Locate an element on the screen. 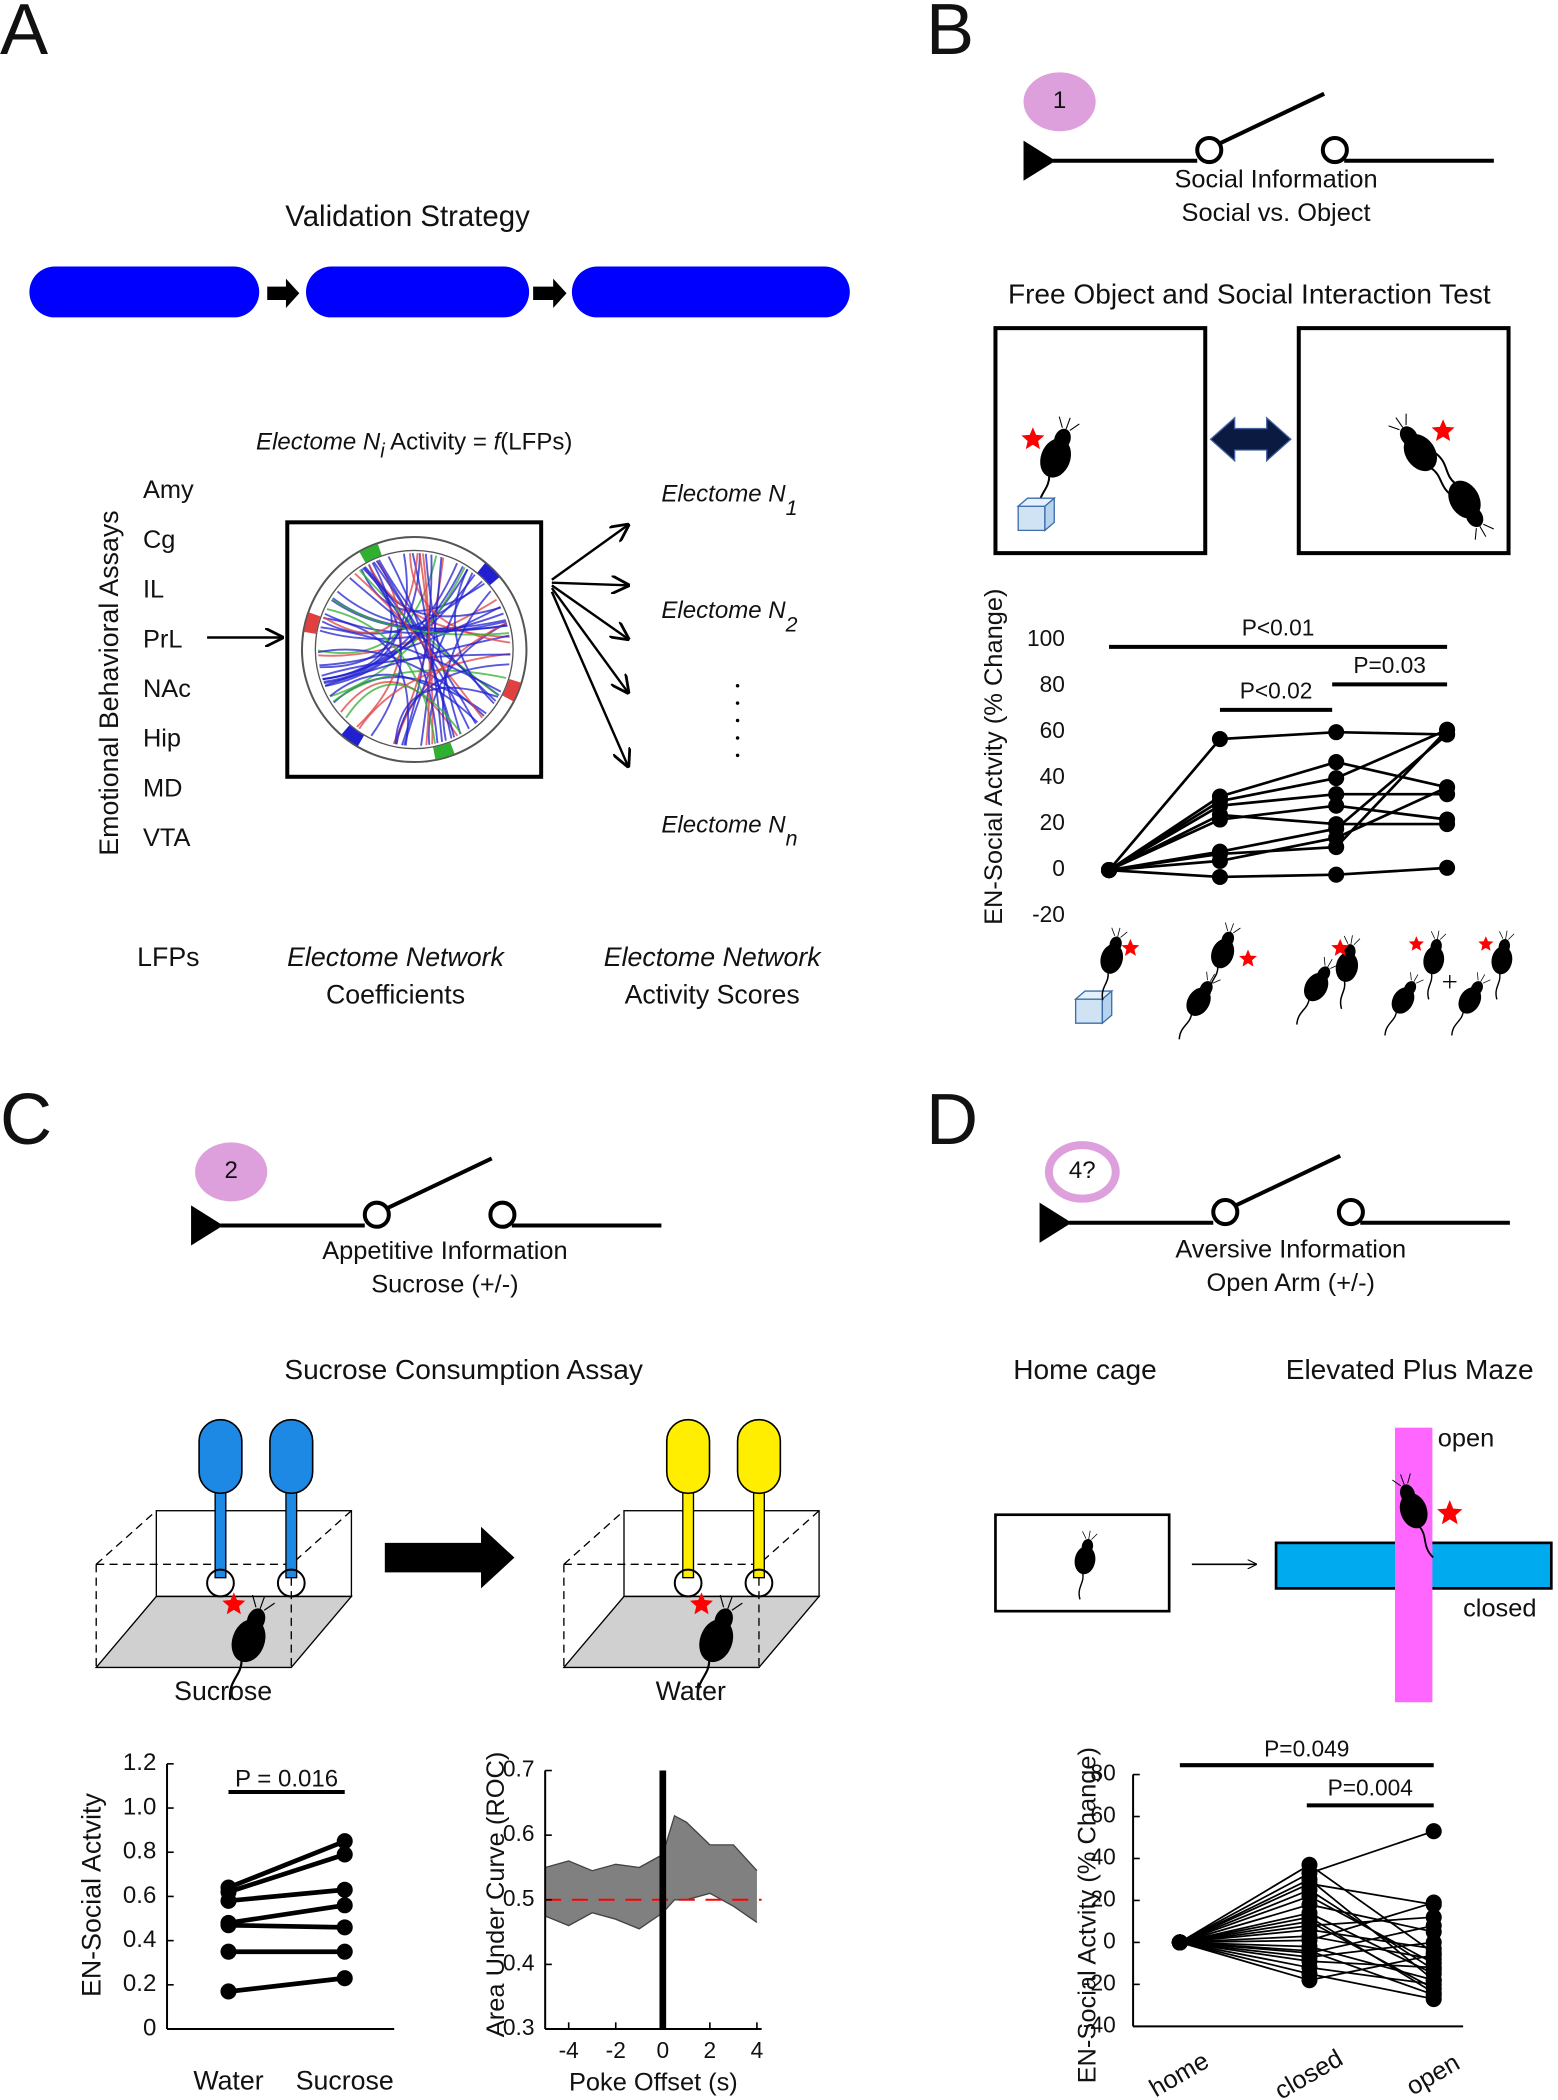 Image resolution: width=1558 pixels, height=2100 pixels. y-tick-label: -20 is located at coordinates (1099, 1982).